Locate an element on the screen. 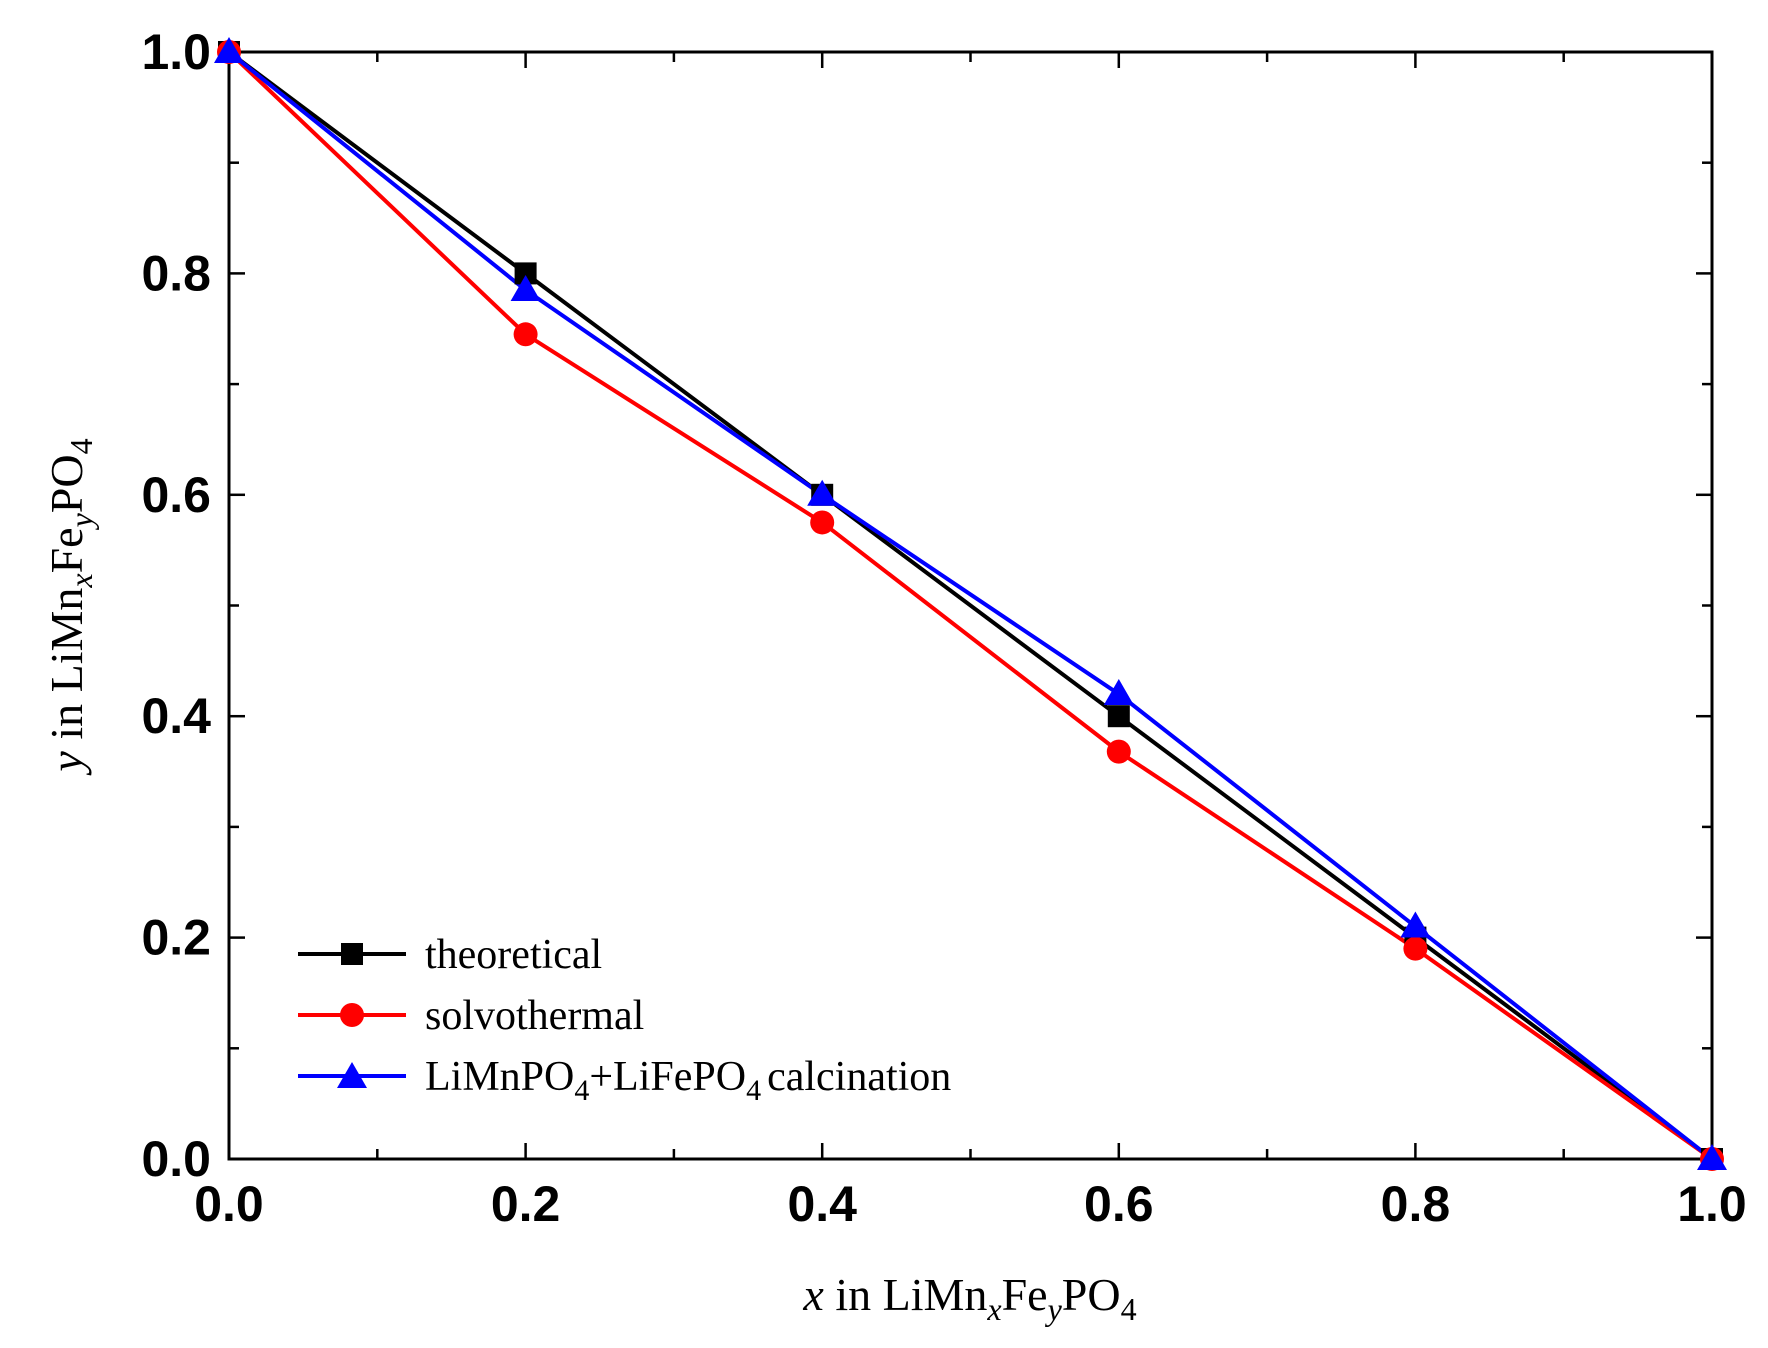  y-tick-label: 0.8 is located at coordinates (176, 273).